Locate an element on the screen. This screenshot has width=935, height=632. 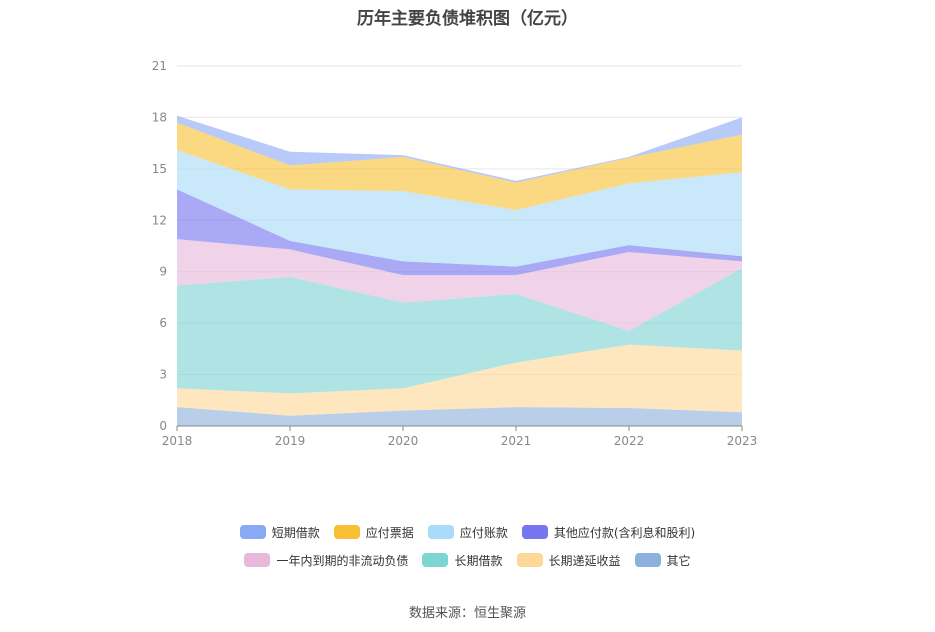
area-series-长期借款 is located at coordinates (459, 331).